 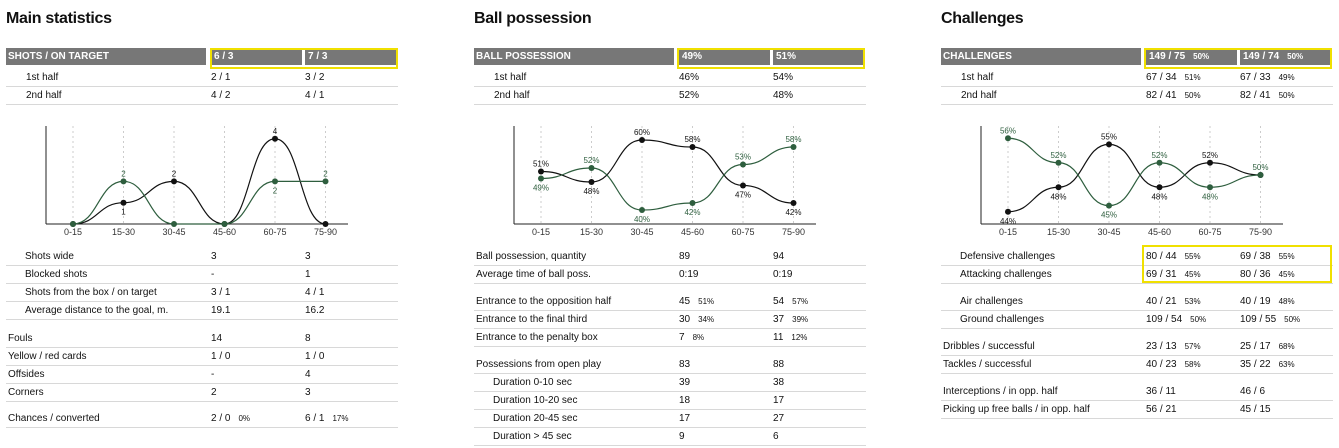 What do you see at coordinates (1137, 257) in the screenshot?
I see `stat-row: Defensive challenges 80 / 44 55% 69 / 38 55%` at bounding box center [1137, 257].